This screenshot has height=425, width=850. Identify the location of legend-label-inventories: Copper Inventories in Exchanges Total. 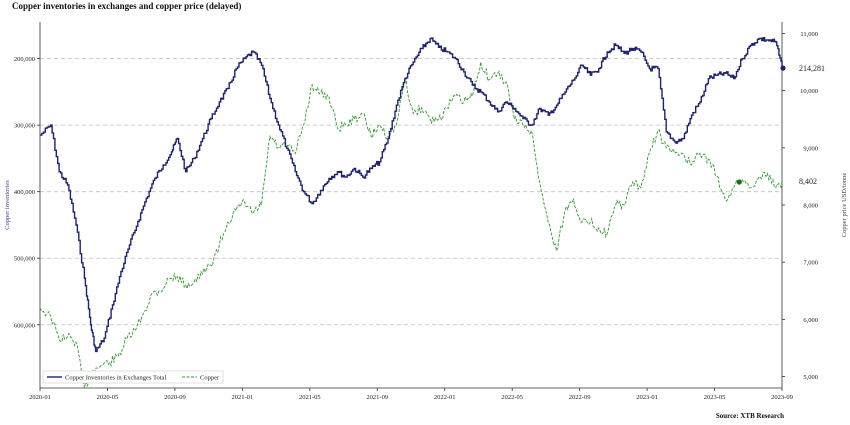
(115, 378).